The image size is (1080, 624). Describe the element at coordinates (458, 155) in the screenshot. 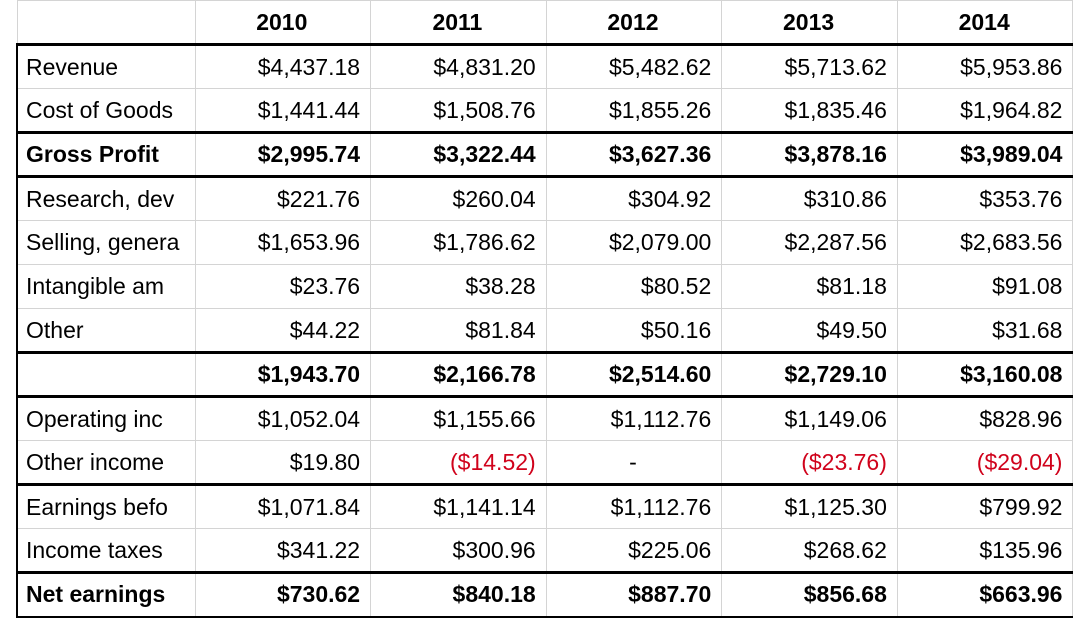

I see `value-cell: $3,322.44` at that location.